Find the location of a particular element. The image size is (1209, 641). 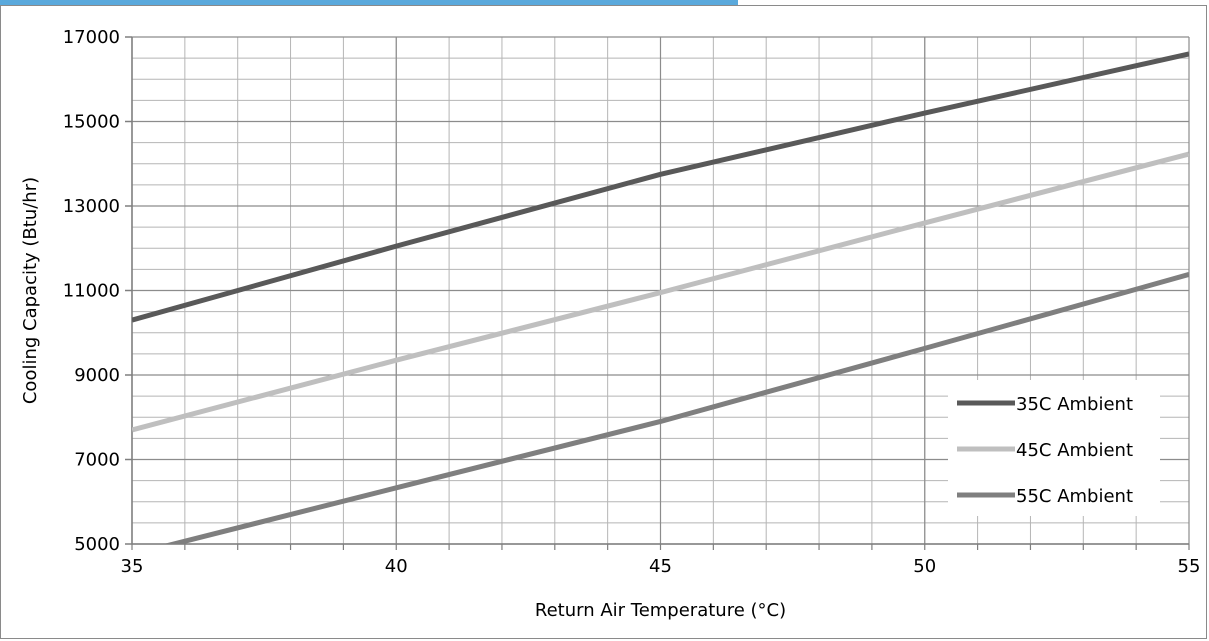

x-tick-label: 55 is located at coordinates (1189, 566).